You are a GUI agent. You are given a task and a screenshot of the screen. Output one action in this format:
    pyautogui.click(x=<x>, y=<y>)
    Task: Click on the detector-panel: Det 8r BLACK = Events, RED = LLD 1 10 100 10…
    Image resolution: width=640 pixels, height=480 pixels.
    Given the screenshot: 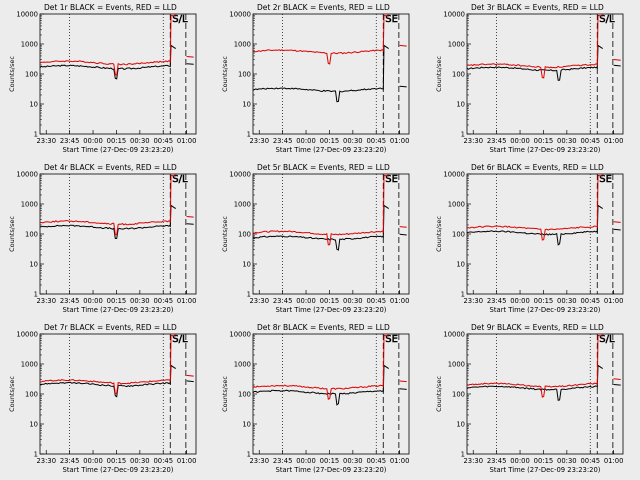 What is the action you would take?
    pyautogui.click(x=319, y=400)
    